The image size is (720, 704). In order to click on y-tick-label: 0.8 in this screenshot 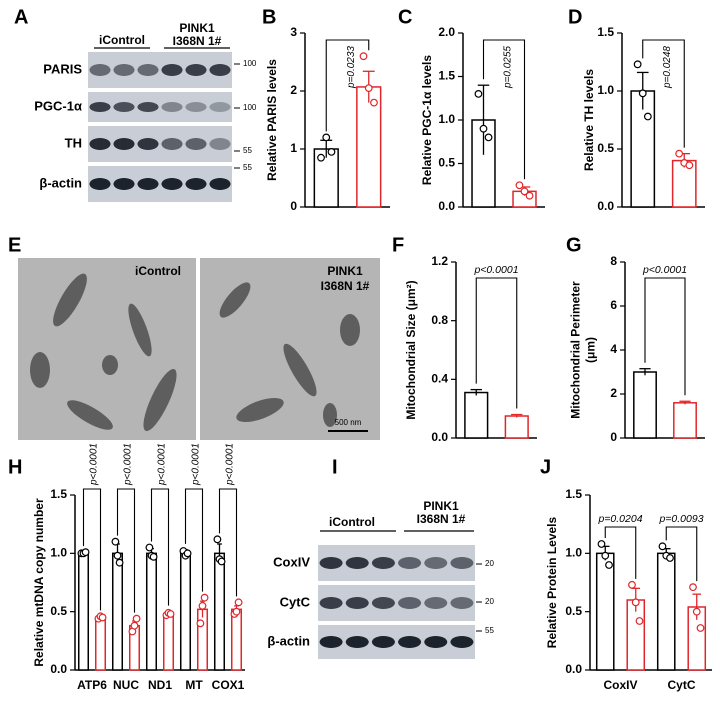, I will do `click(439, 320)`.